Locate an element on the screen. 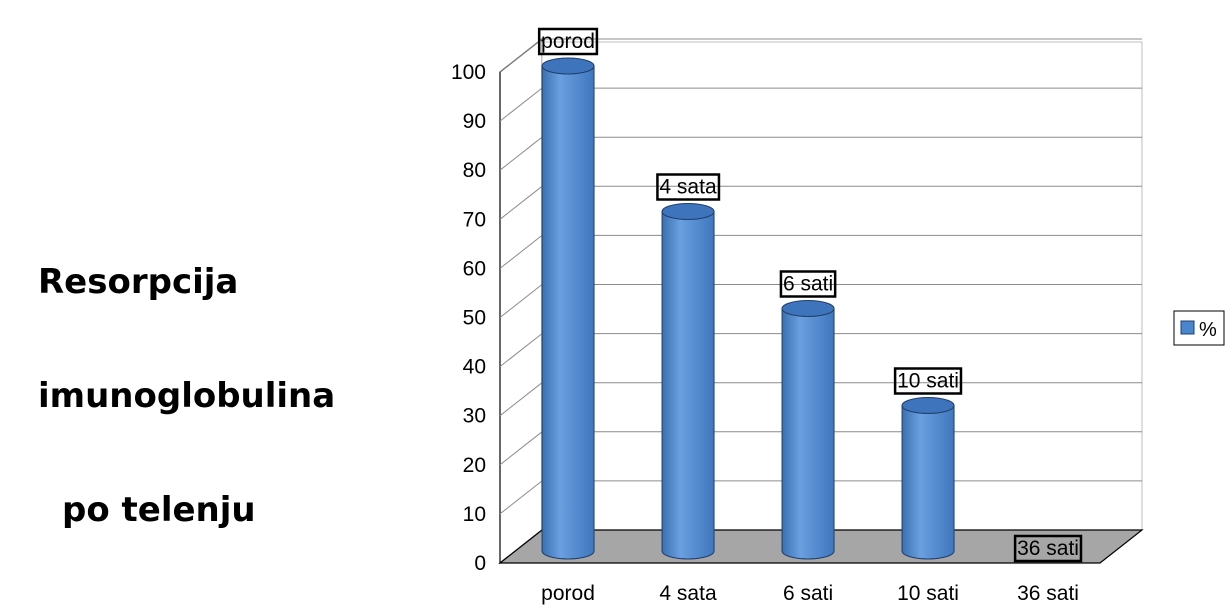  x-tick-label: 6 sati is located at coordinates (808, 593).